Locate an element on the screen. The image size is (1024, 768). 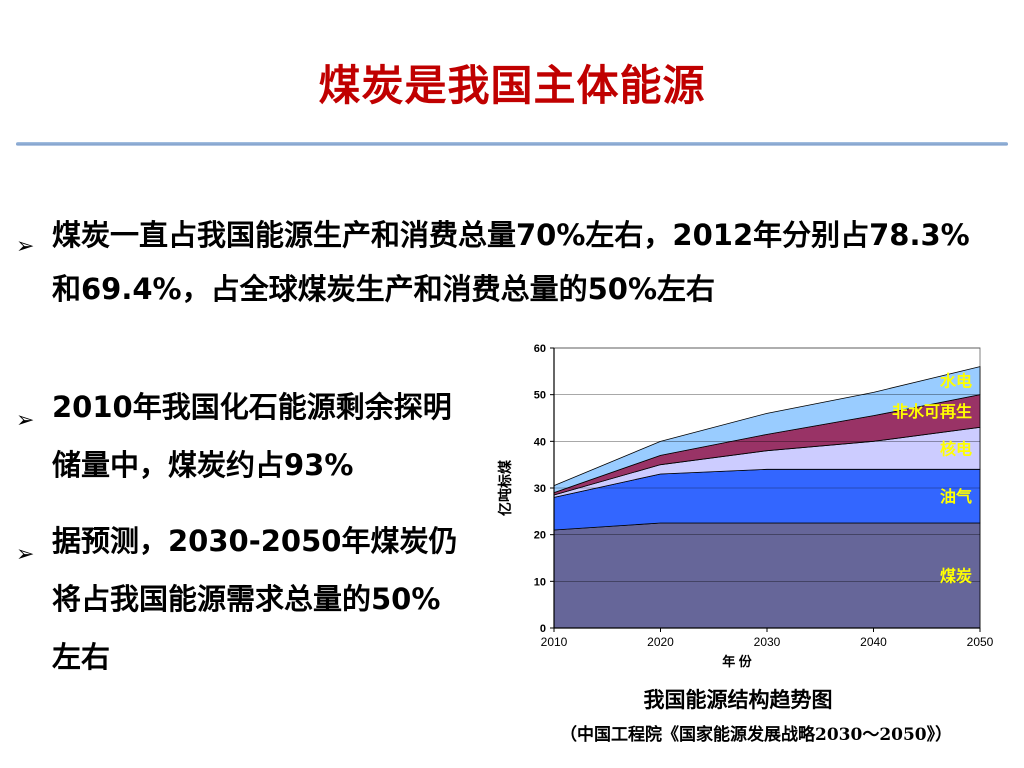
bullet-coal-reserves: ➢ 2010年我国化石能源剩余探明储量中，煤炭约占93% is located at coordinates (251, 436).